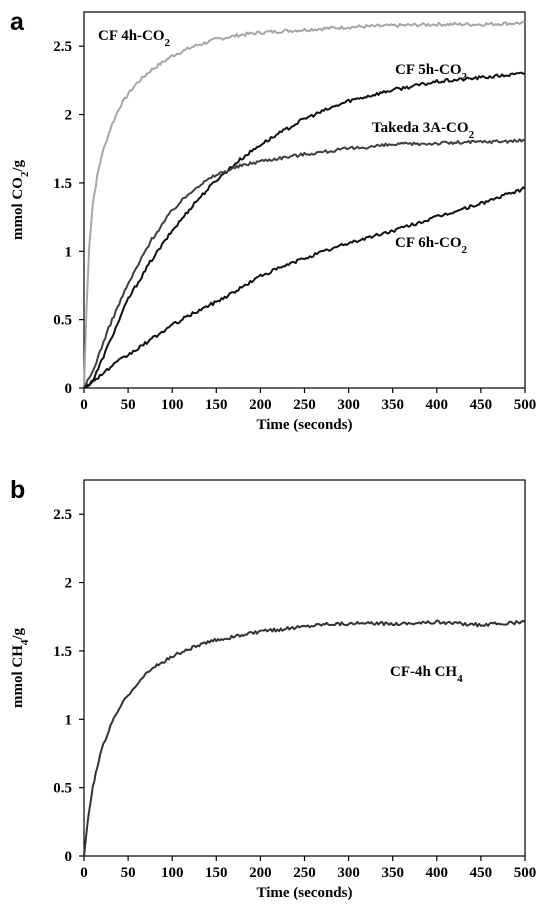 The image size is (537, 918). What do you see at coordinates (20, 199) in the screenshot?
I see `y-axis-label: mmol CO2/g` at bounding box center [20, 199].